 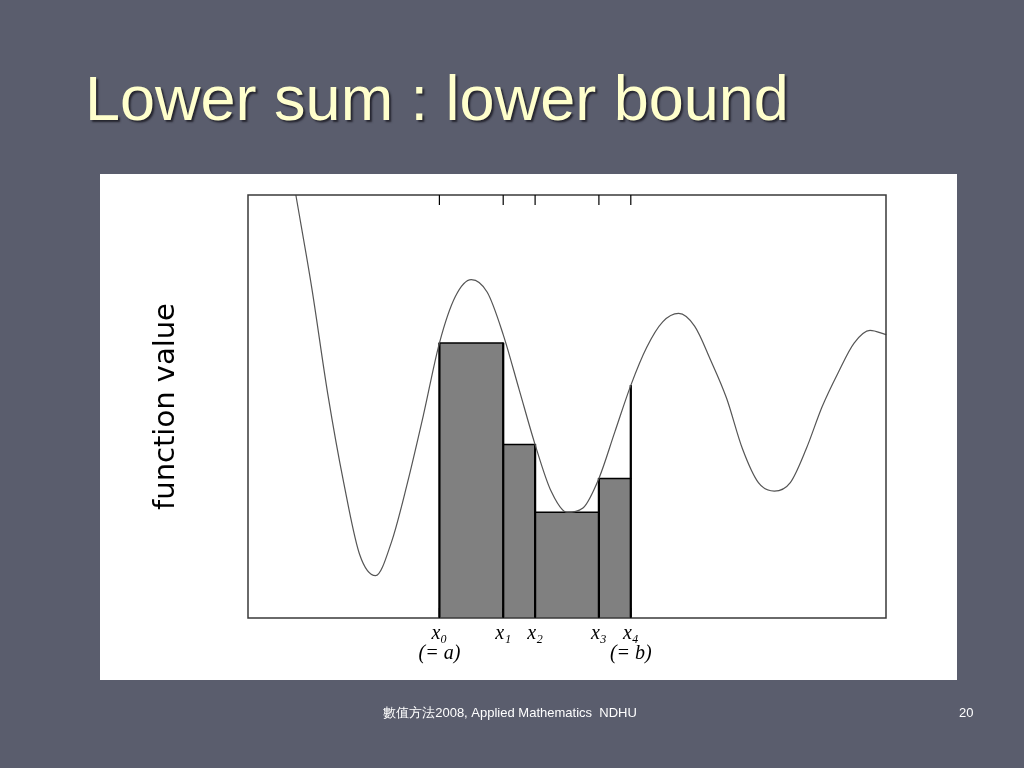 What do you see at coordinates (437, 98) in the screenshot?
I see `chart-title: Lower sum : lower bound` at bounding box center [437, 98].